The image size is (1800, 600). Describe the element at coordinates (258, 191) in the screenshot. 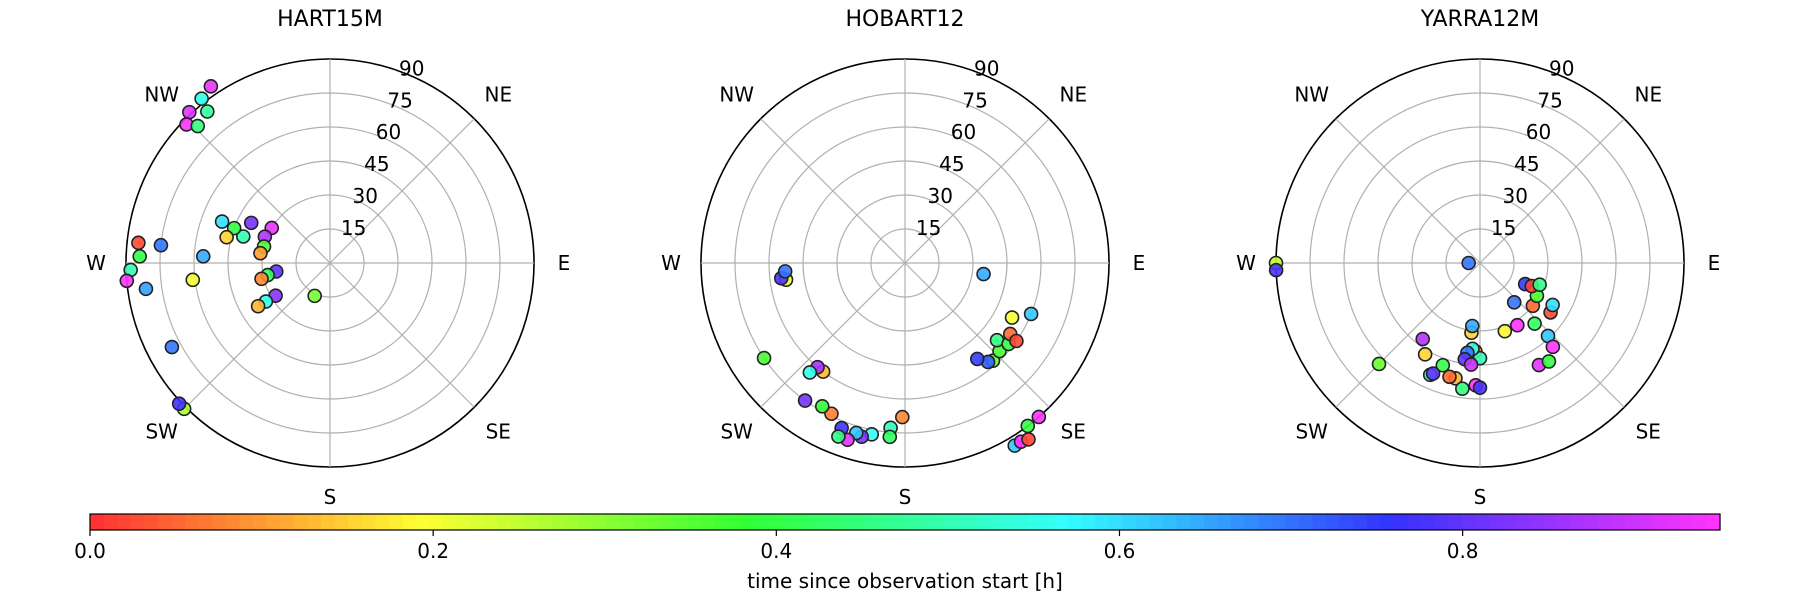

I see `grid-spoke` at that location.